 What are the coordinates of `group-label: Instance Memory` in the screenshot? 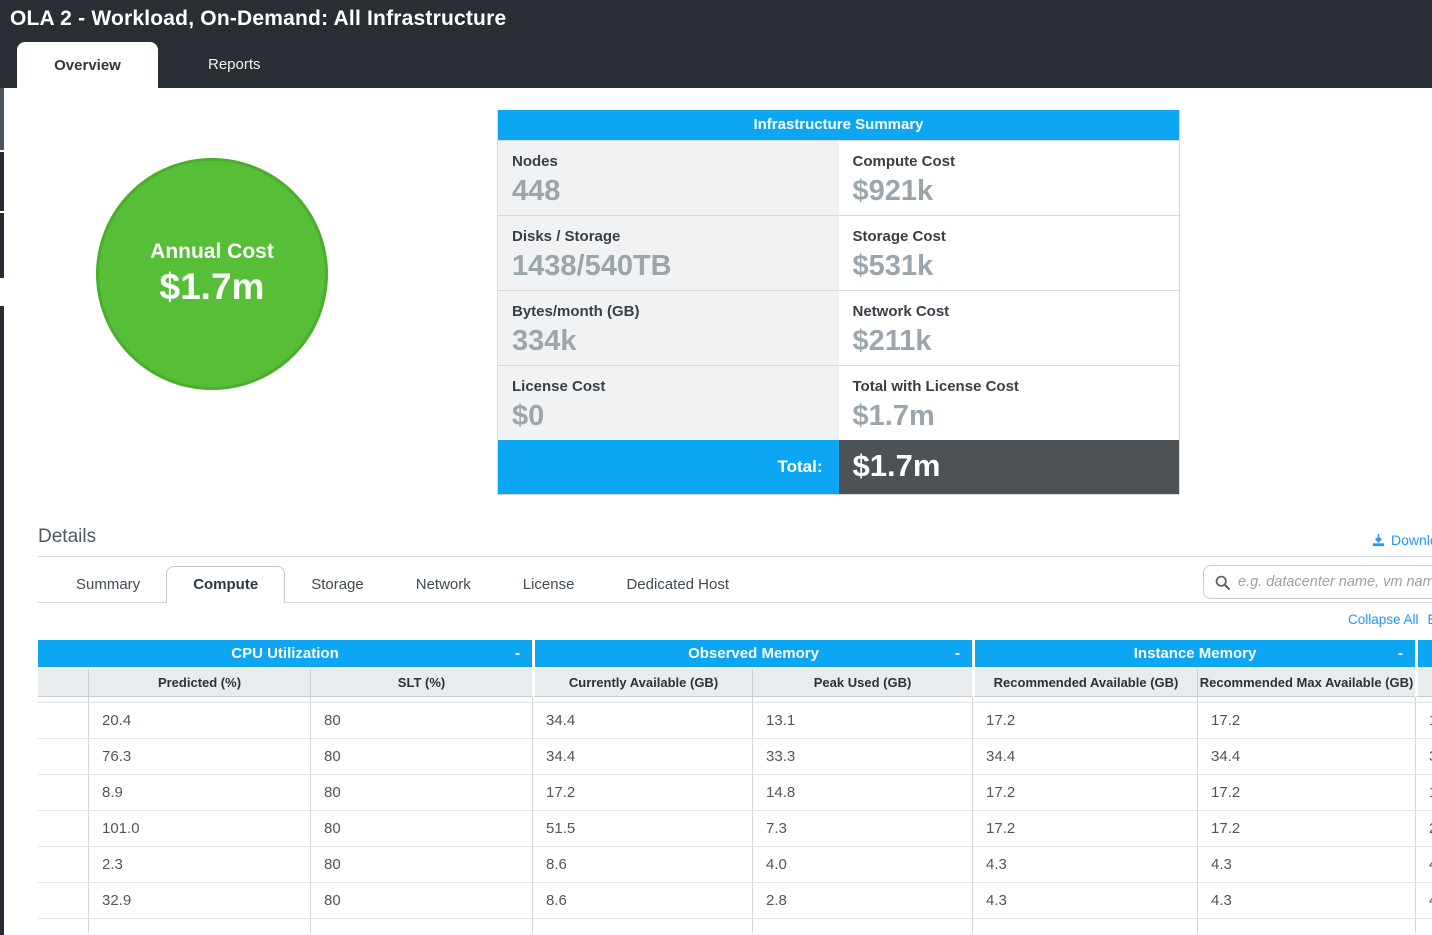 It's located at (1195, 653).